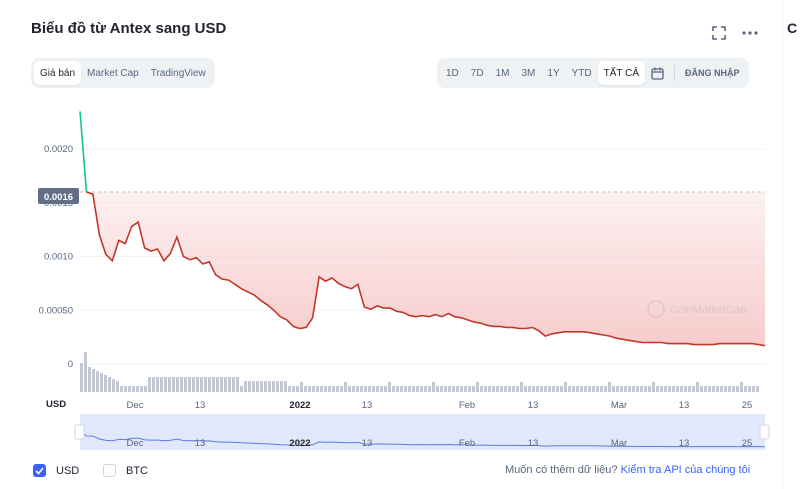  I want to click on range-1d: 1D, so click(452, 73).